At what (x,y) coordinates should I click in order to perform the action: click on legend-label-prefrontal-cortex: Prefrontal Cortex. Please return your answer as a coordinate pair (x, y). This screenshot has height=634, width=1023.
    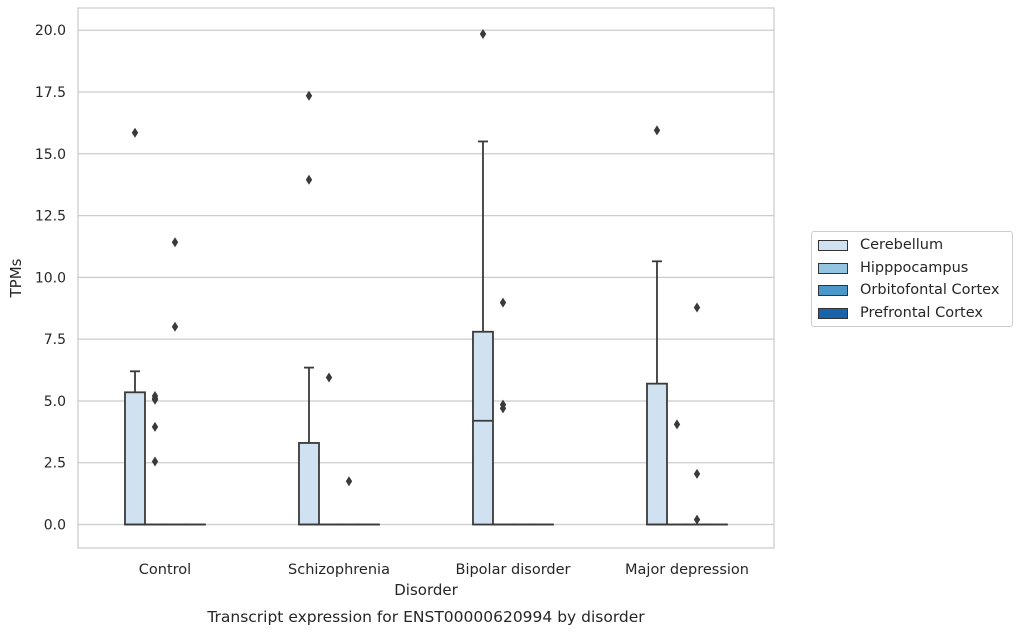
    Looking at the image, I should click on (921, 313).